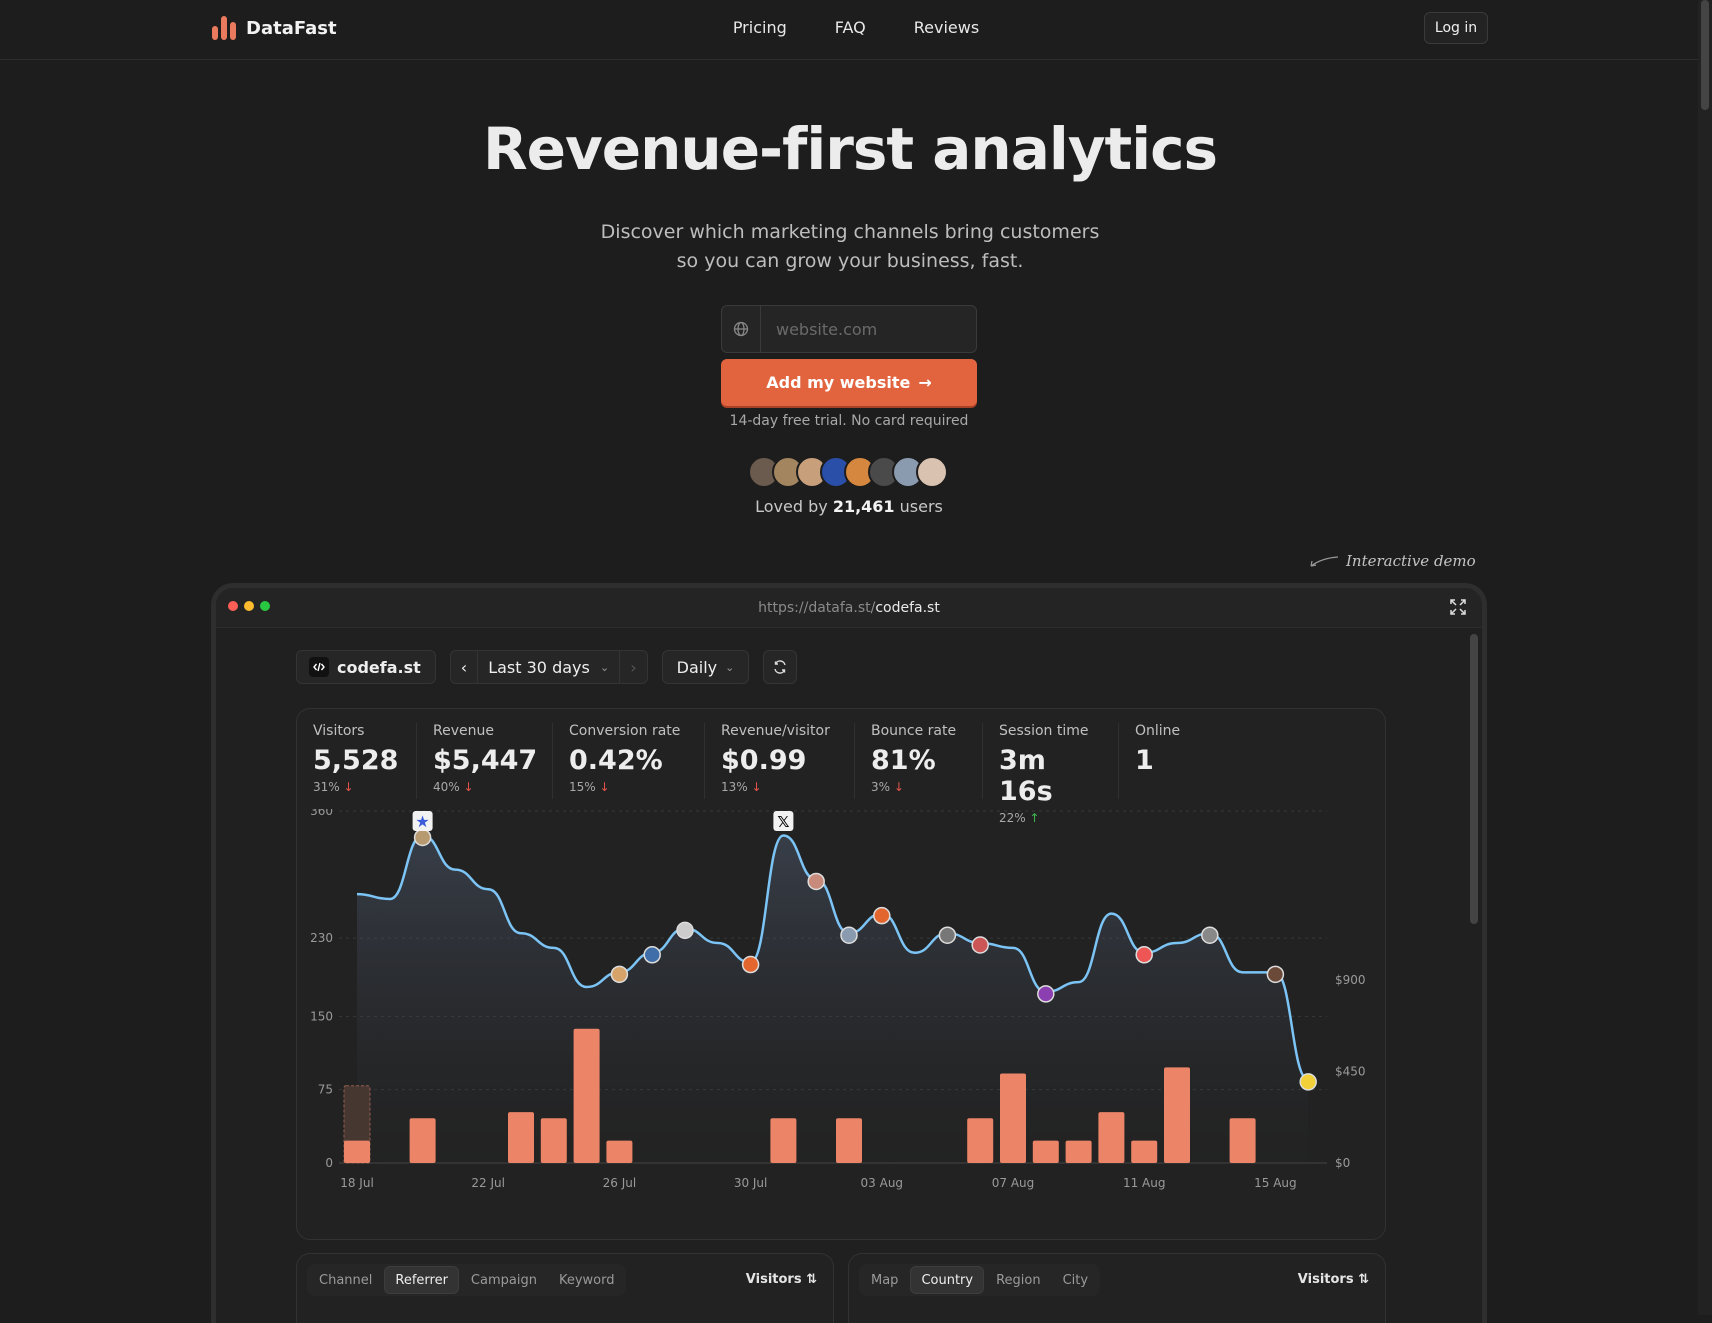  Describe the element at coordinates (1018, 1280) in the screenshot. I see `tab-region: Region` at that location.